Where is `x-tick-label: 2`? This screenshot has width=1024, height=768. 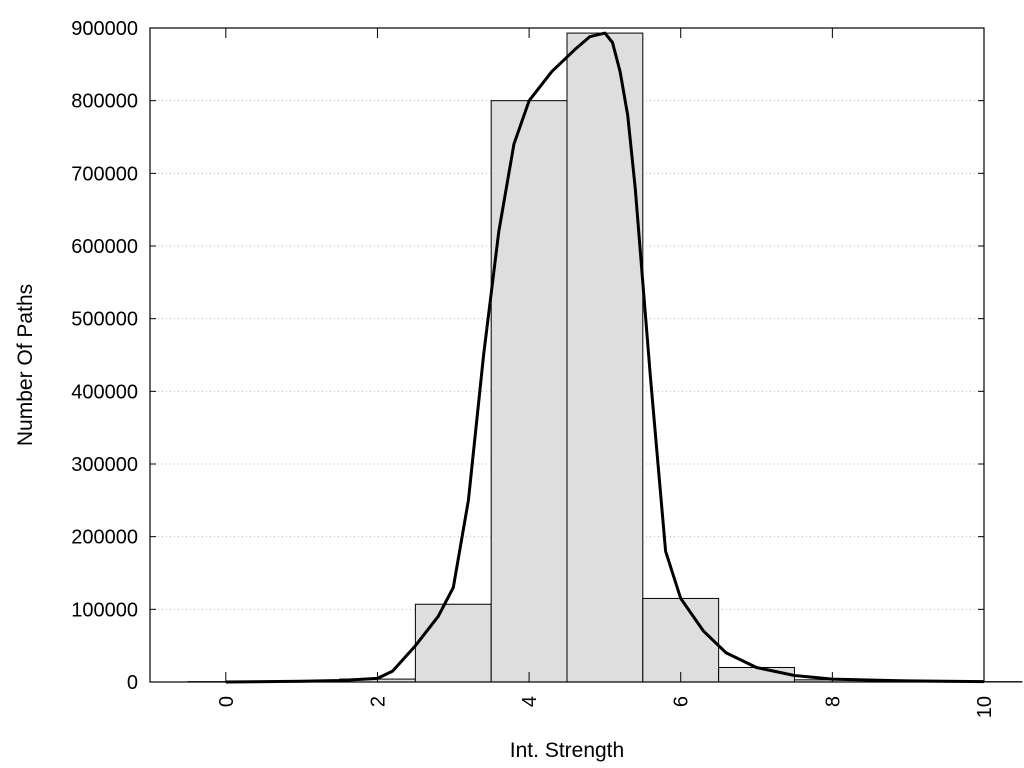
x-tick-label: 2 is located at coordinates (378, 701).